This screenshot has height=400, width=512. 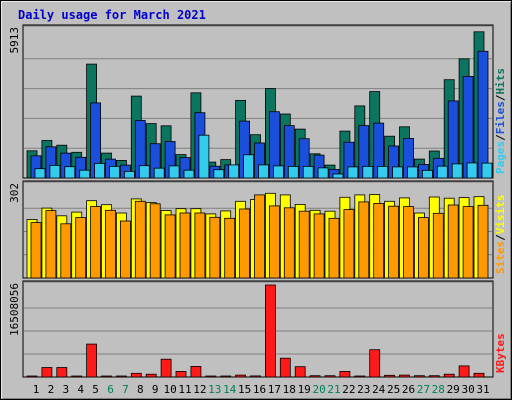 What do you see at coordinates (95, 389) in the screenshot?
I see `x-tick-label: 5` at bounding box center [95, 389].